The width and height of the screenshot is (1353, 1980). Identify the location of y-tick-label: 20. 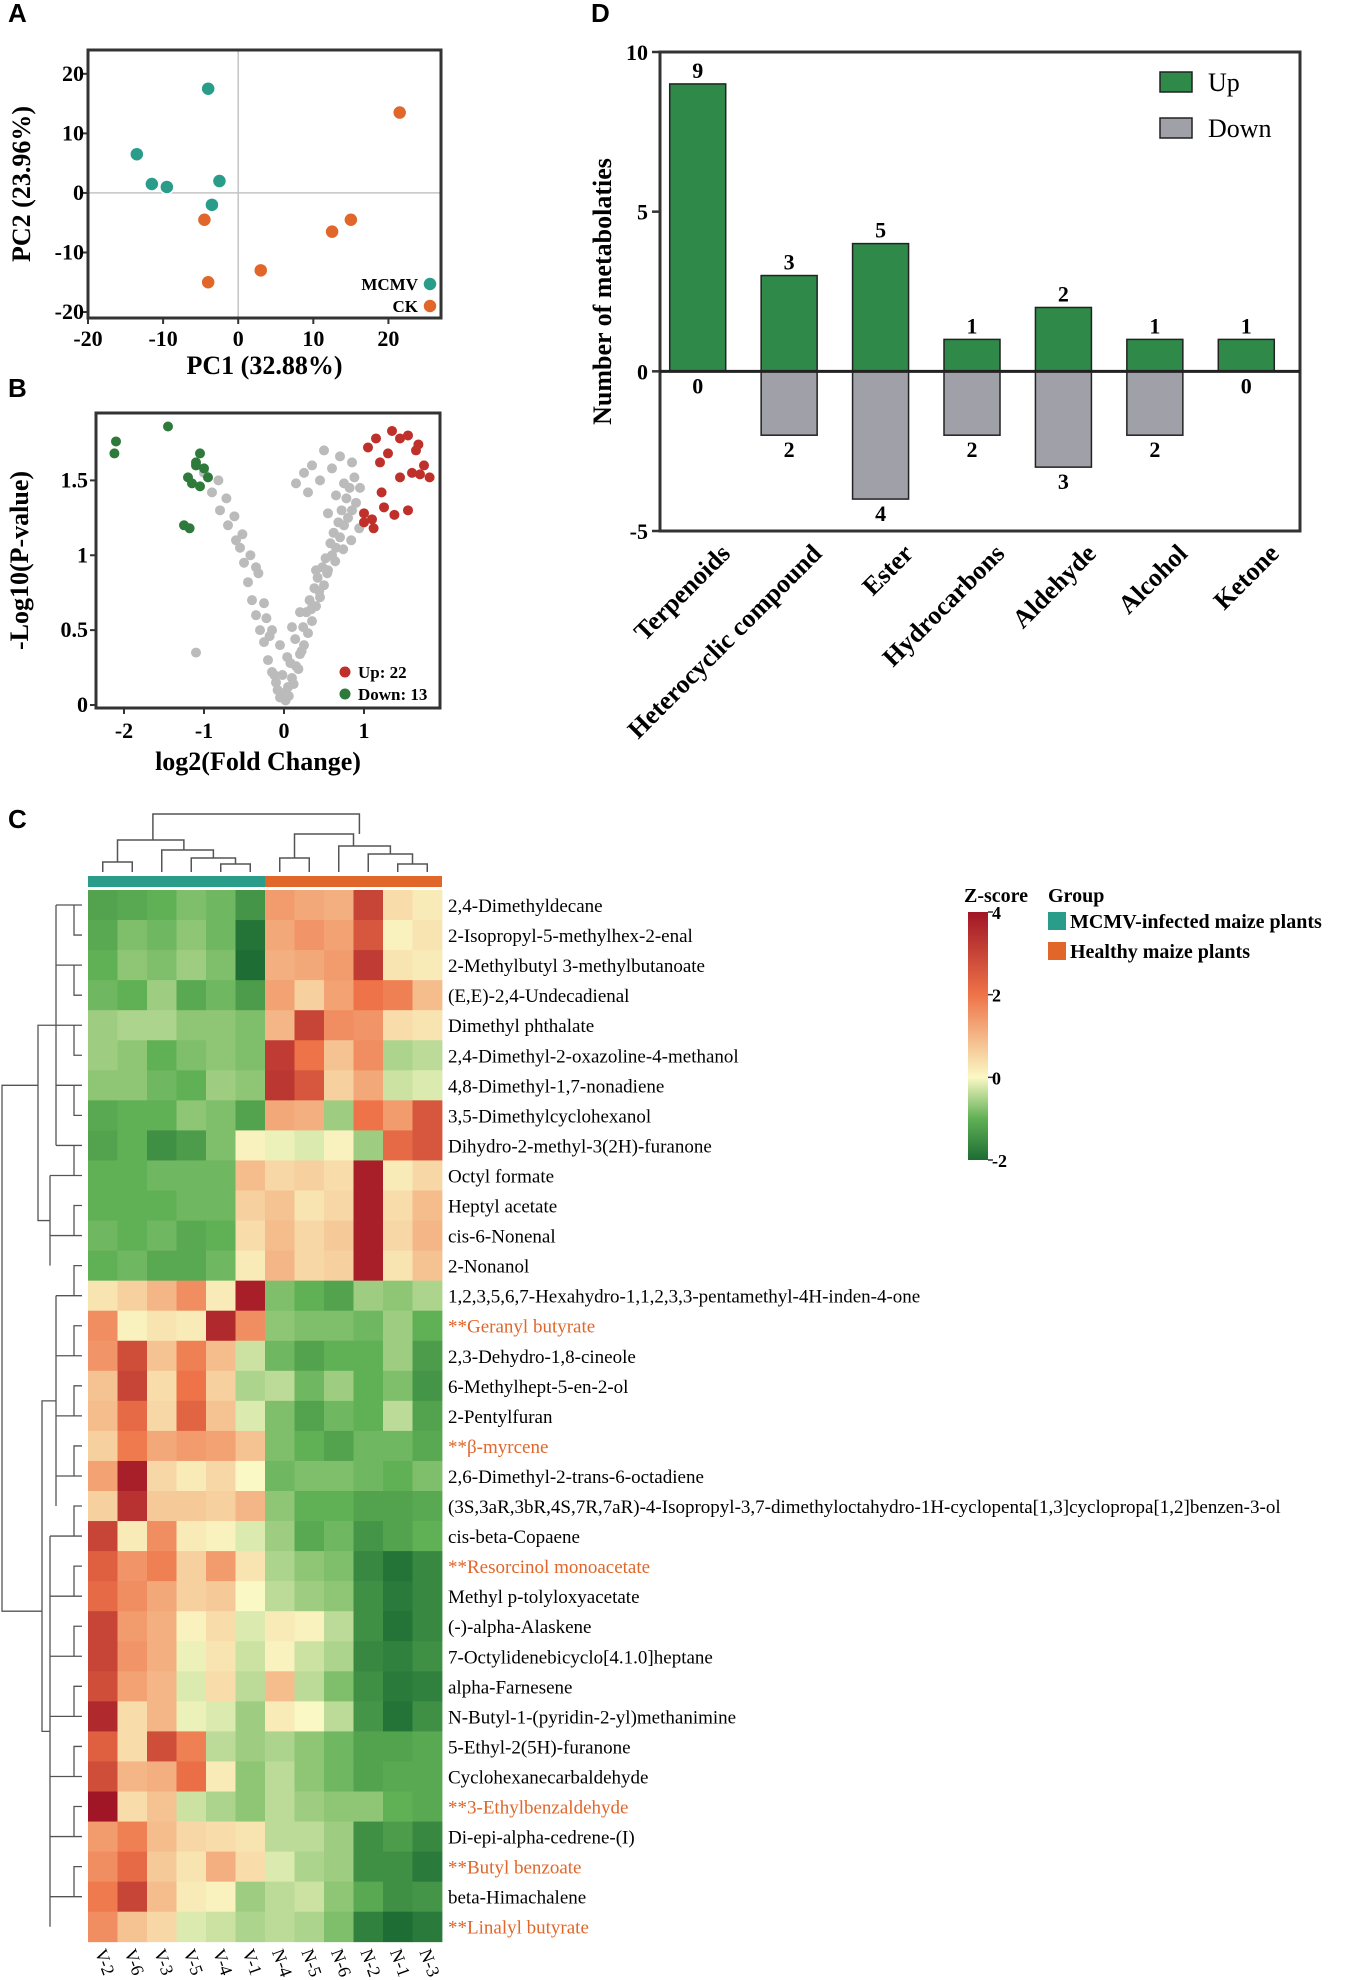
(73, 73).